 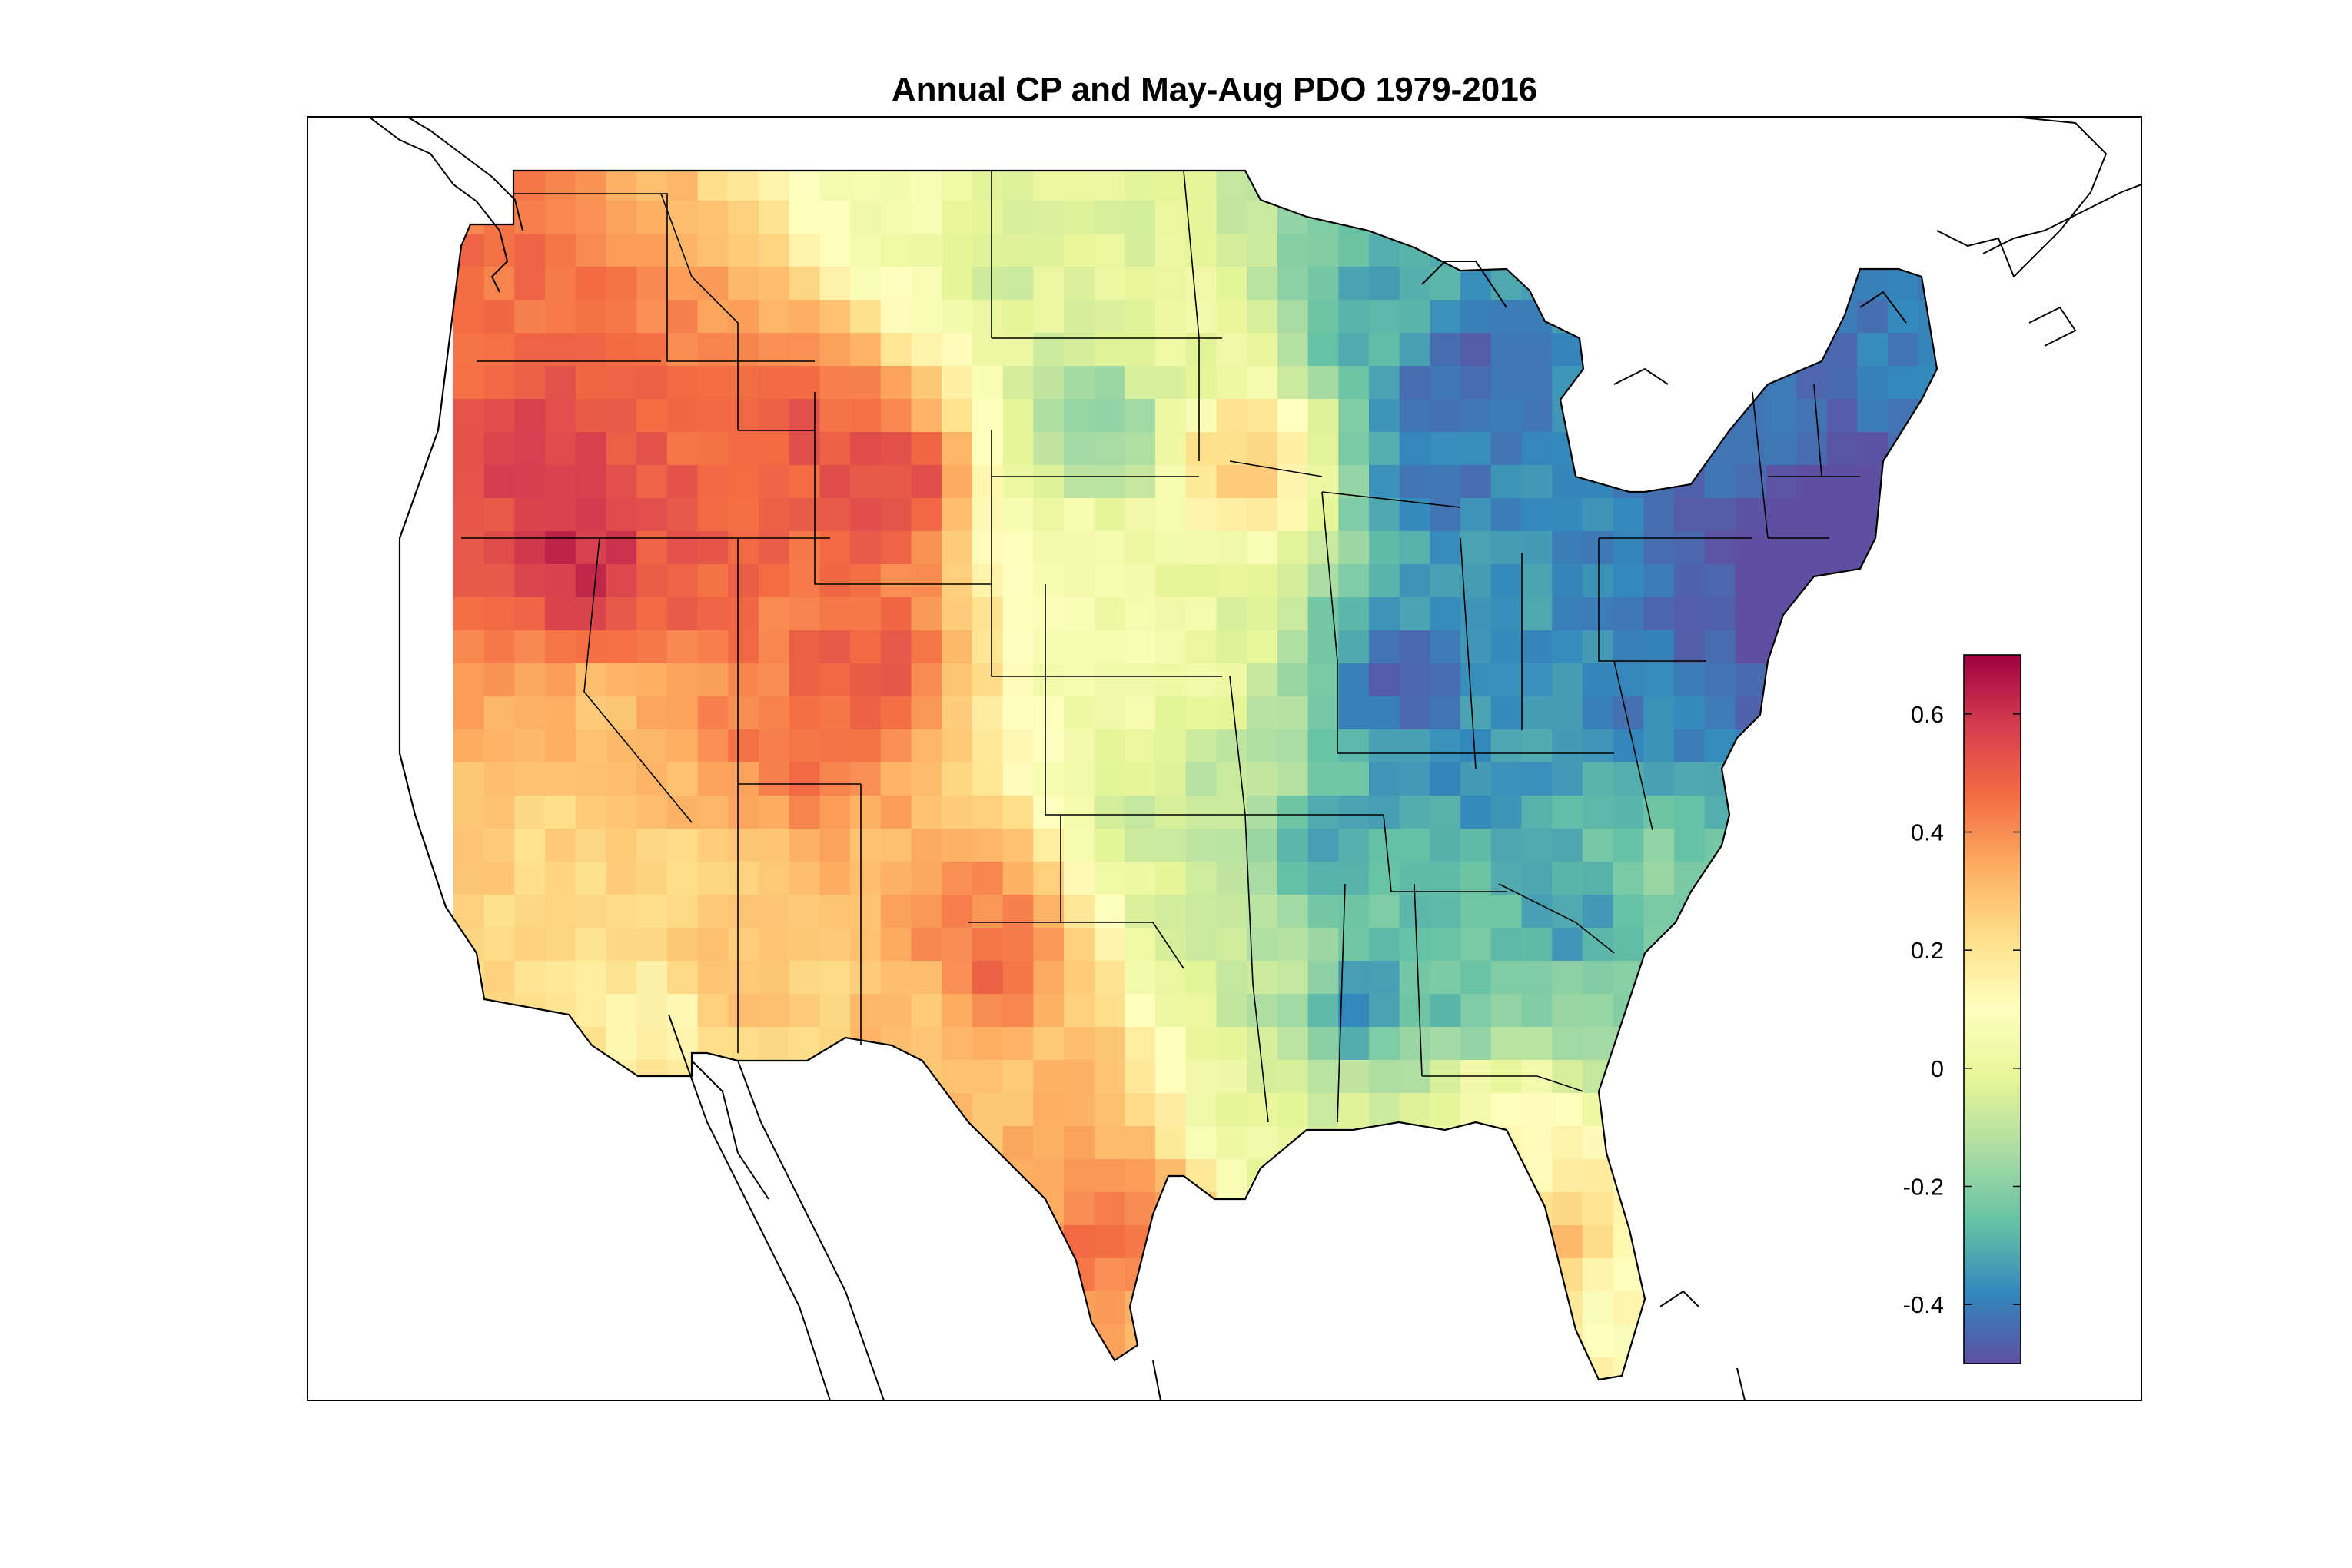 I want to click on colorbar, so click(x=1992, y=1009).